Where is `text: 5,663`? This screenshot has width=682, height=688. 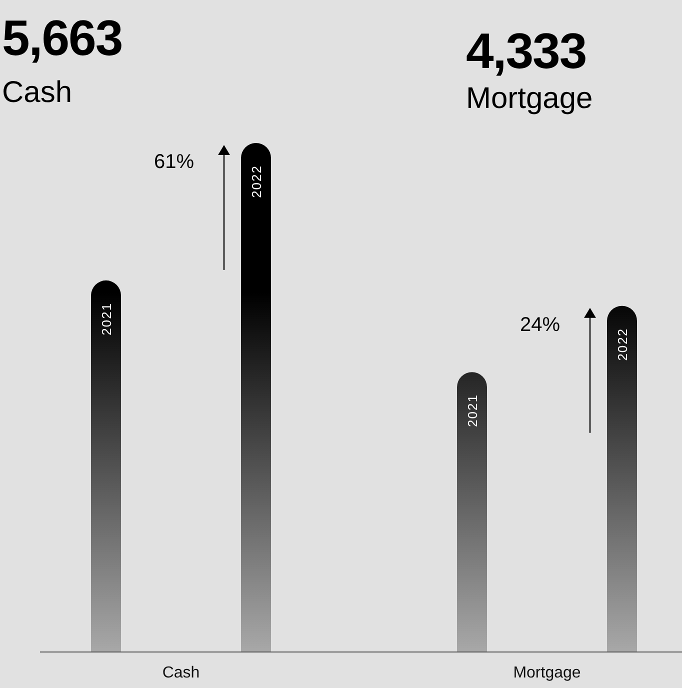 text: 5,663 is located at coordinates (62, 38).